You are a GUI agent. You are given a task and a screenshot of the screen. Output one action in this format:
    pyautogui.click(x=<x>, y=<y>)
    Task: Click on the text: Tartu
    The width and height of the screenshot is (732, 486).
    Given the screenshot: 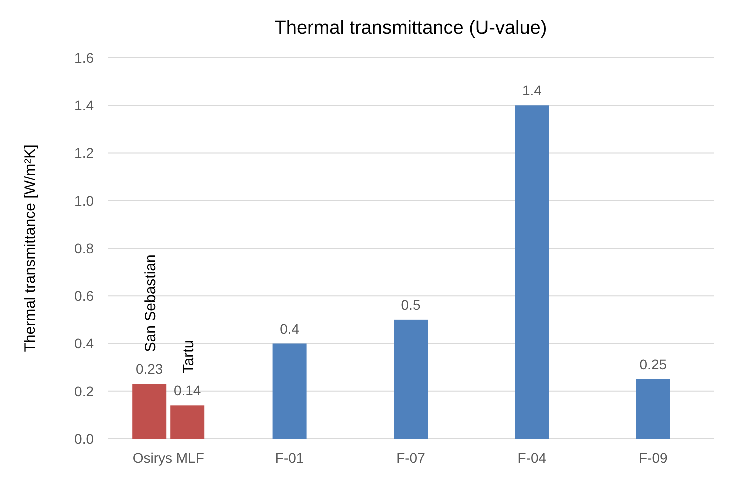 What is the action you would take?
    pyautogui.click(x=189, y=357)
    